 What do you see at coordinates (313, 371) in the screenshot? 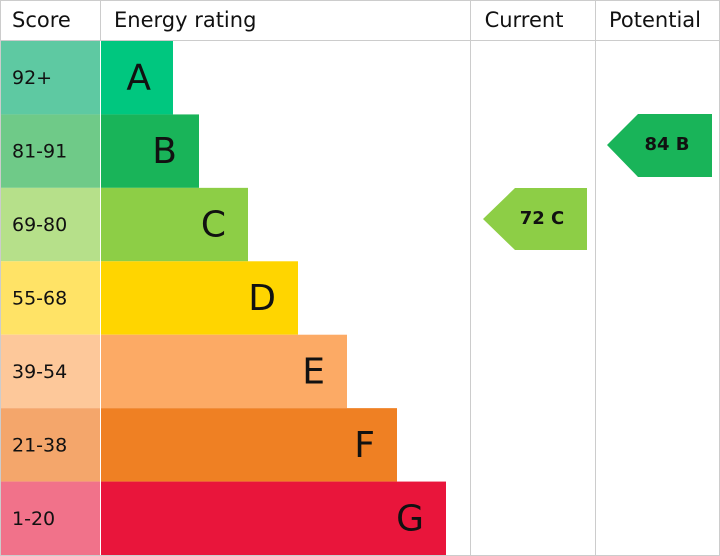
I see `rating-letter: E` at bounding box center [313, 371].